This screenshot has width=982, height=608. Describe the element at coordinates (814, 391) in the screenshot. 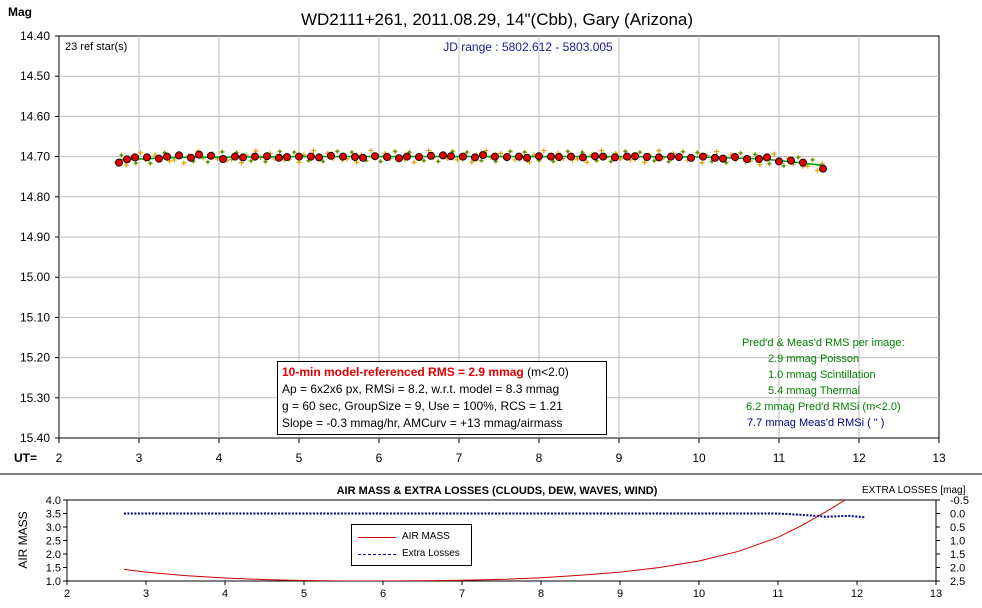

I see `rms-thermal: 5.4 mmag Thermal` at that location.